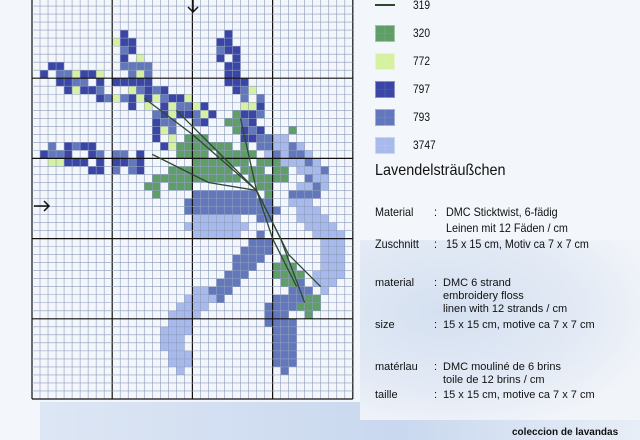  Describe the element at coordinates (237, 220) in the screenshot. I see `stem-backstitch` at that location.